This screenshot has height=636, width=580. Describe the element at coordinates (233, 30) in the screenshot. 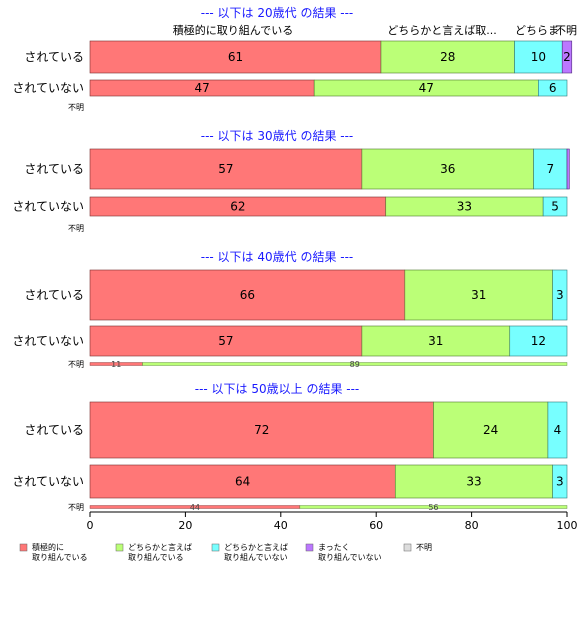

I see `column-header: 積極的に取り組んでいる` at that location.